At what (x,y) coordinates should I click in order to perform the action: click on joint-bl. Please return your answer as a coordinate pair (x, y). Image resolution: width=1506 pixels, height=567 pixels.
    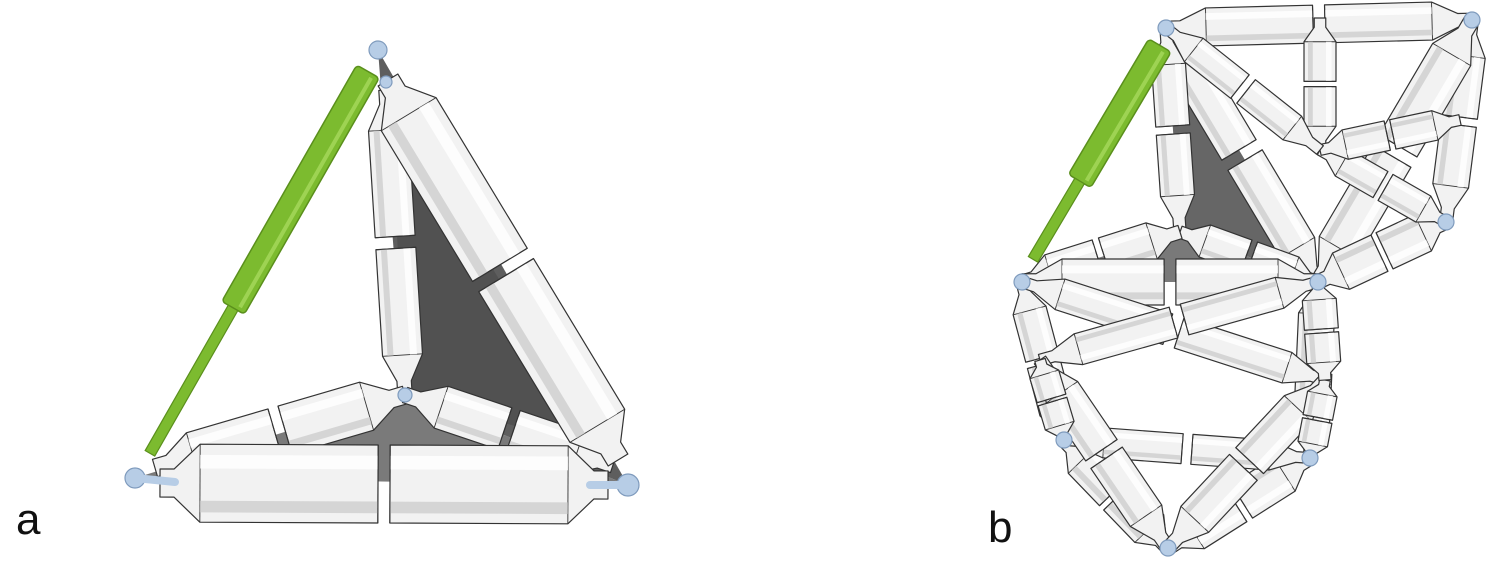
    Looking at the image, I should click on (1064, 440).